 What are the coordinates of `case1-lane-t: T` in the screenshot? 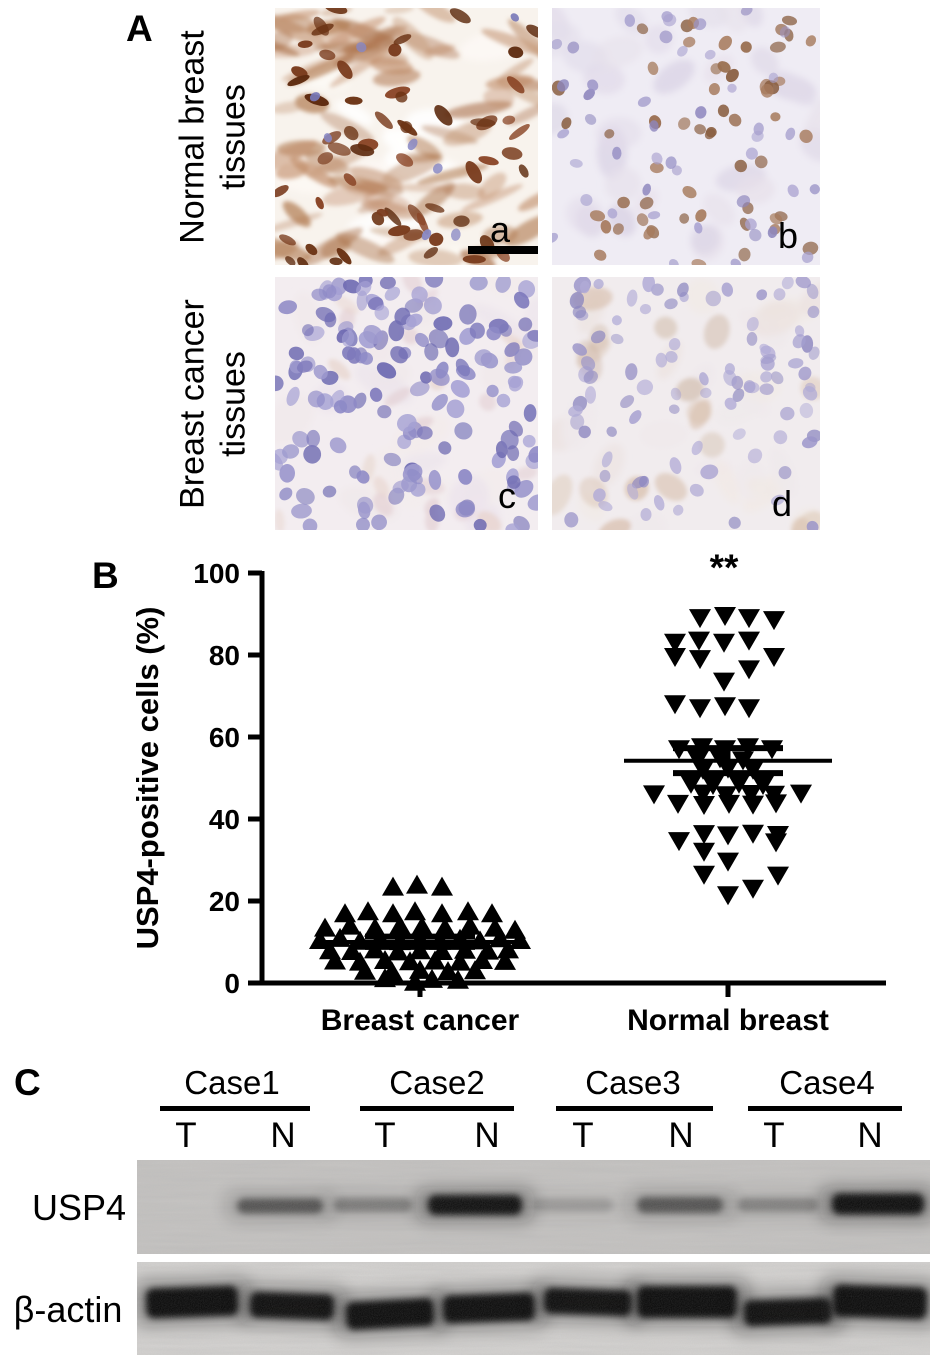 It's located at (186, 1135).